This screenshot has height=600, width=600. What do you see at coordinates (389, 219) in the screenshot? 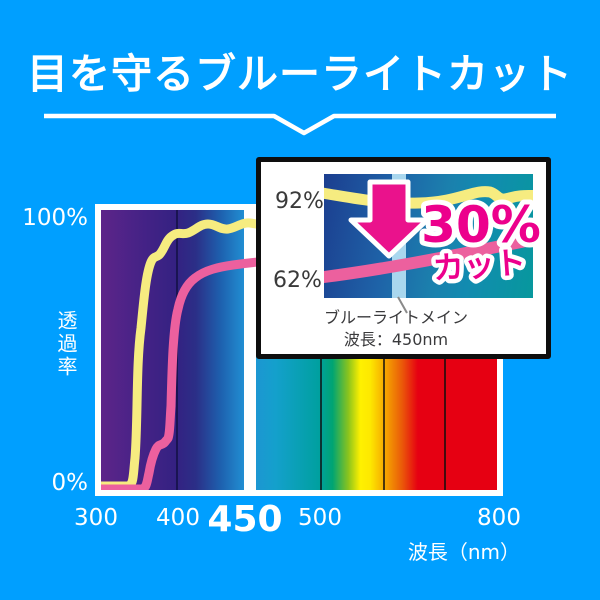
I see `cut-arrow-down-icon` at bounding box center [389, 219].